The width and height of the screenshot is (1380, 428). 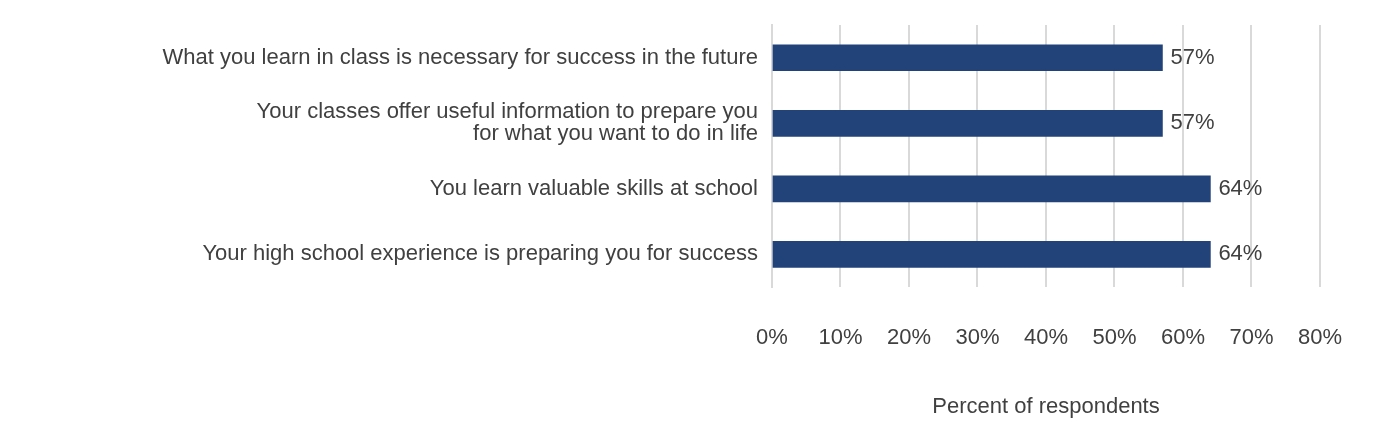 What do you see at coordinates (1046, 337) in the screenshot?
I see `x-tick-label: 40%` at bounding box center [1046, 337].